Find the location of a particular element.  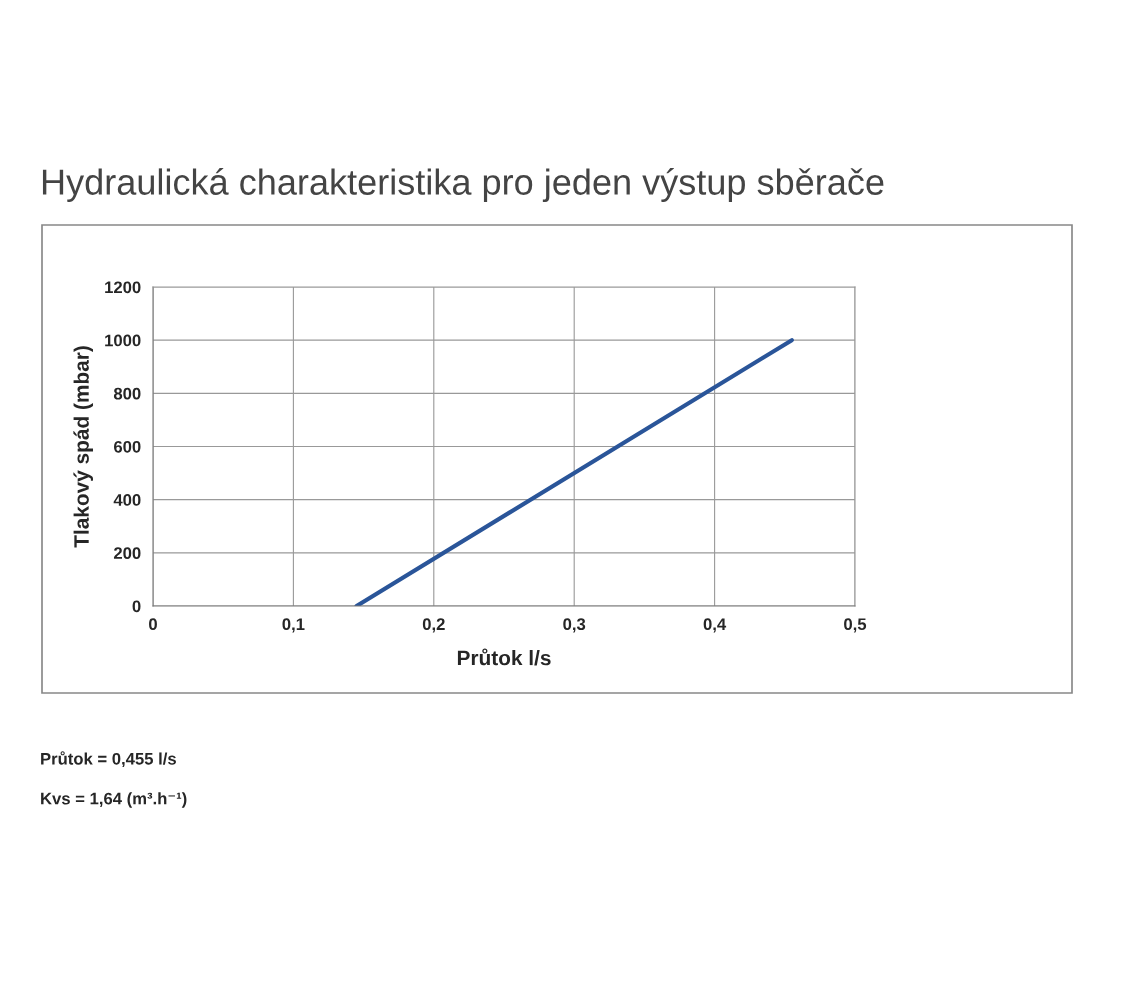

y-axis-title: Tlakový spád (mbar) is located at coordinates (83, 447).